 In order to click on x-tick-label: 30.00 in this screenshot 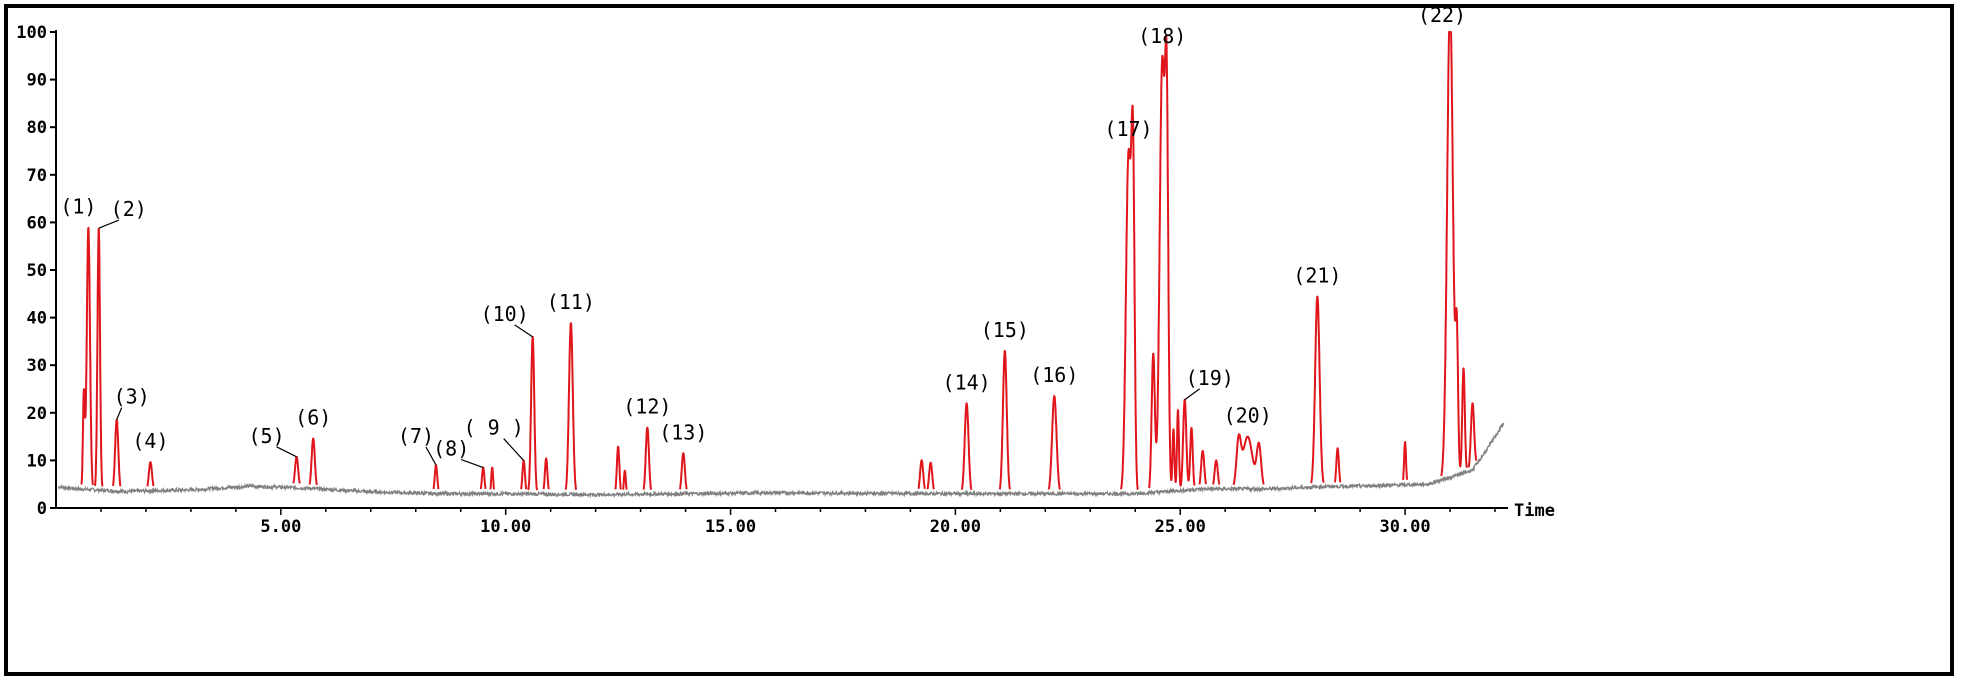, I will do `click(1404, 527)`.